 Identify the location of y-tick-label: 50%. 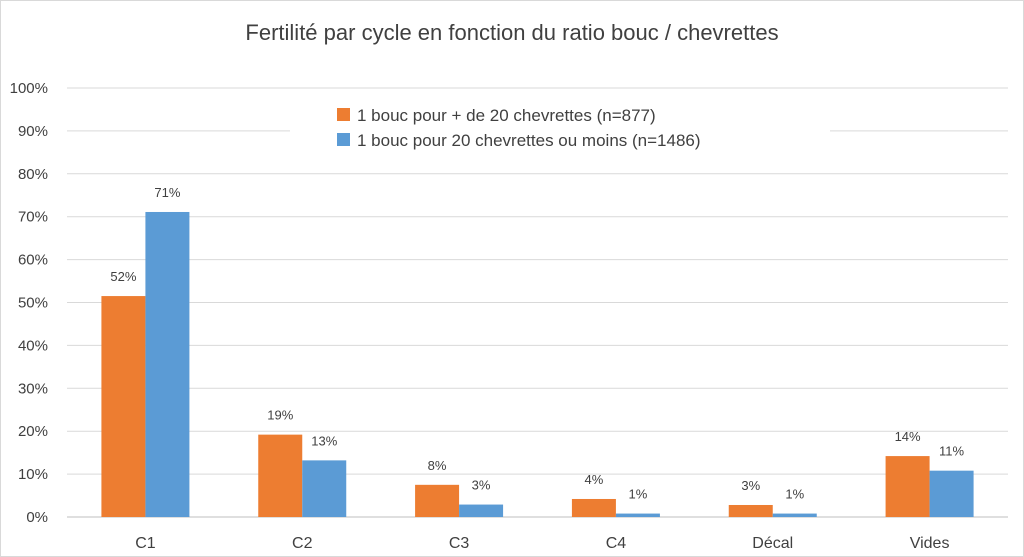
(33, 303).